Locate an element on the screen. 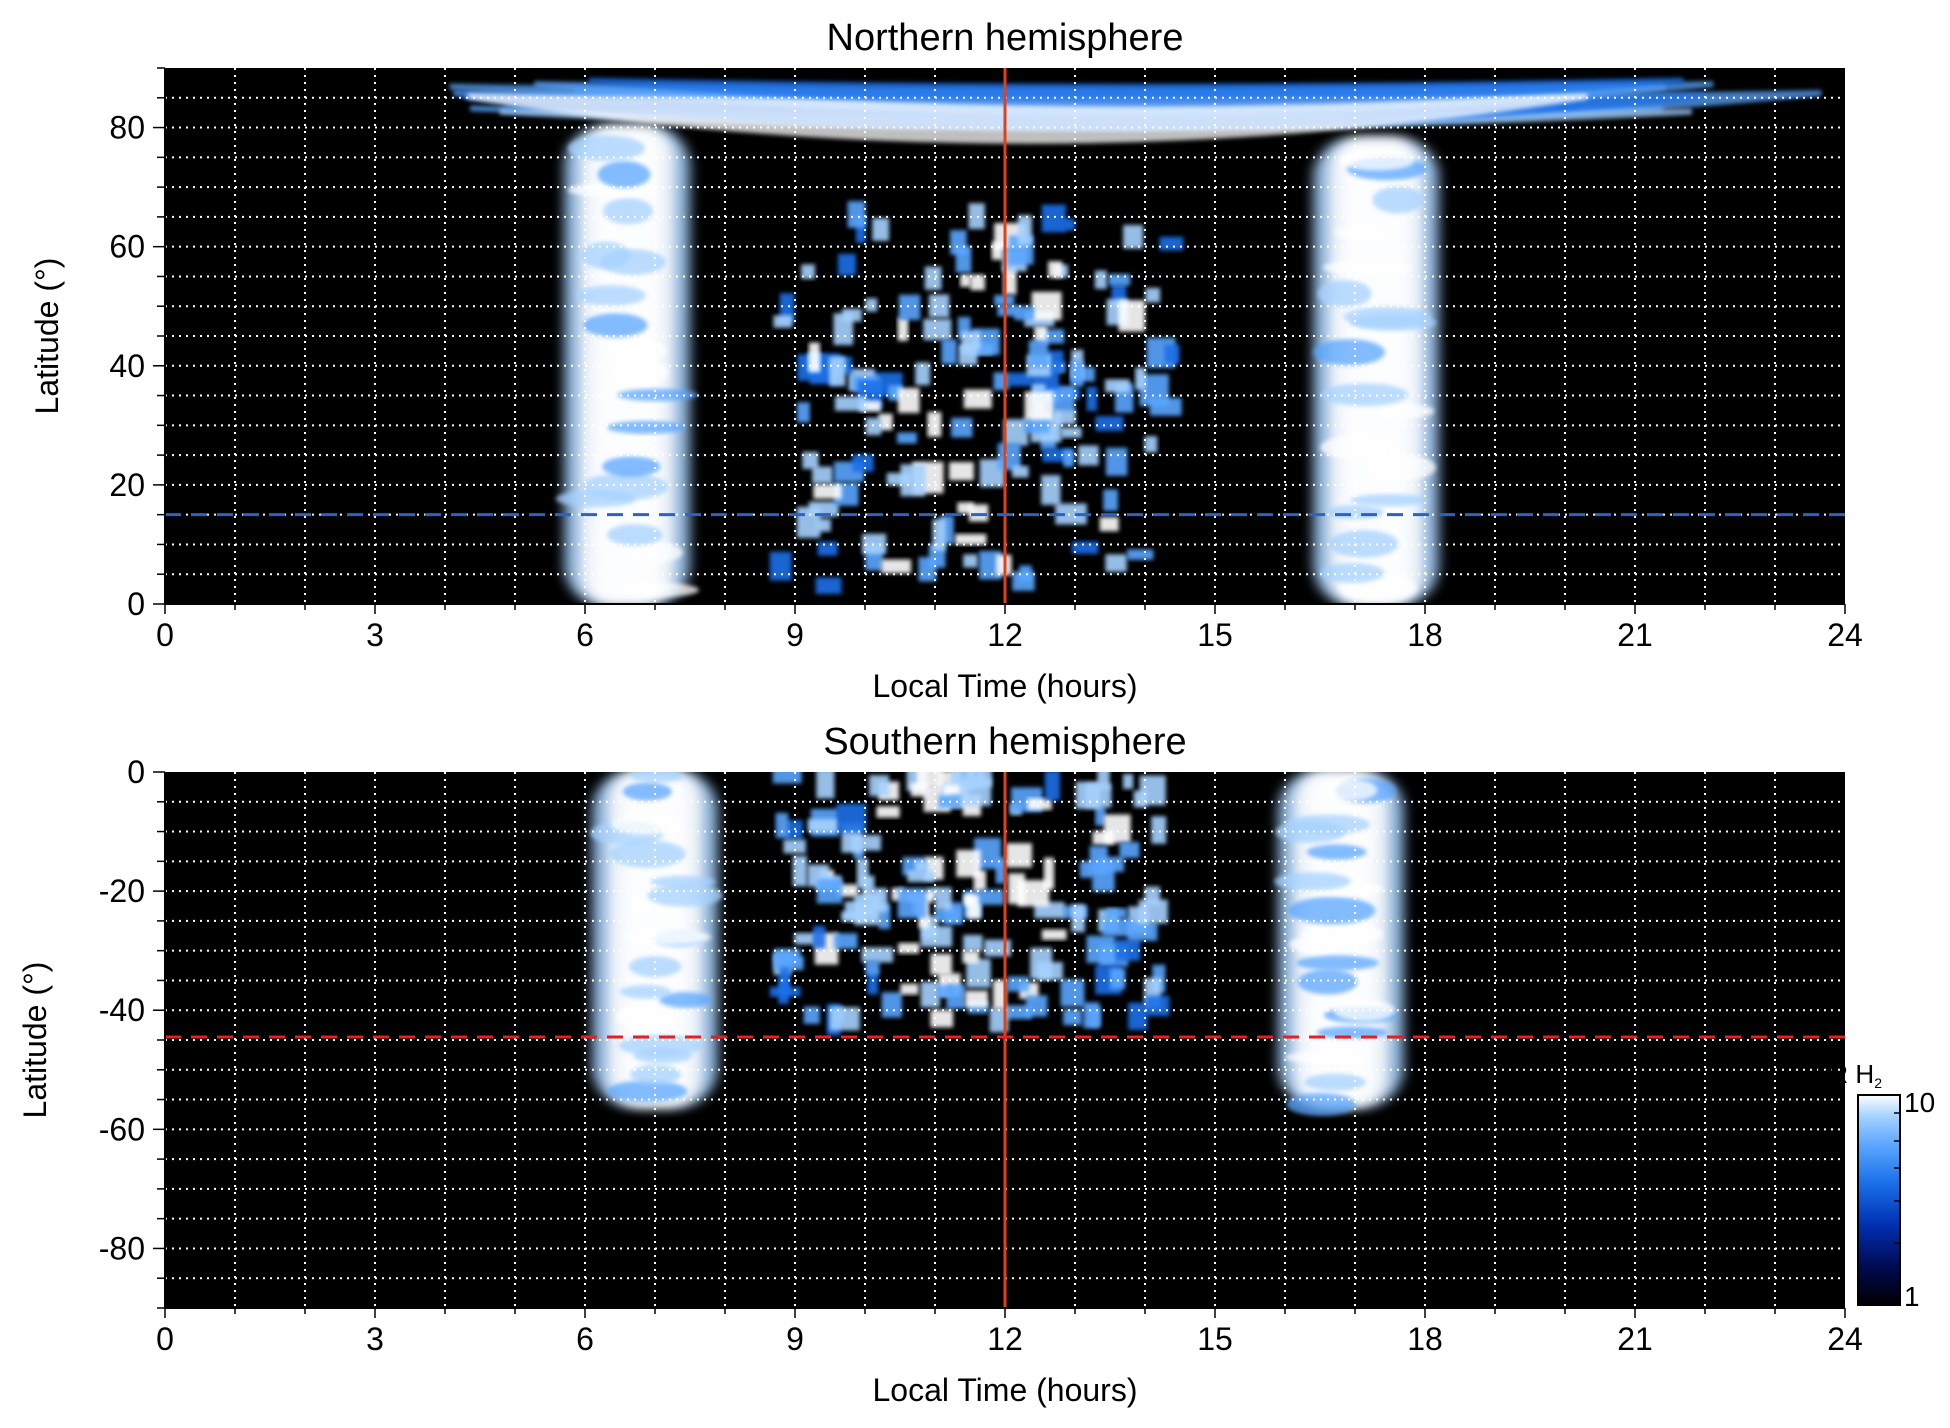  south-xlabel: Local Time (hours) is located at coordinates (1005, 1390).